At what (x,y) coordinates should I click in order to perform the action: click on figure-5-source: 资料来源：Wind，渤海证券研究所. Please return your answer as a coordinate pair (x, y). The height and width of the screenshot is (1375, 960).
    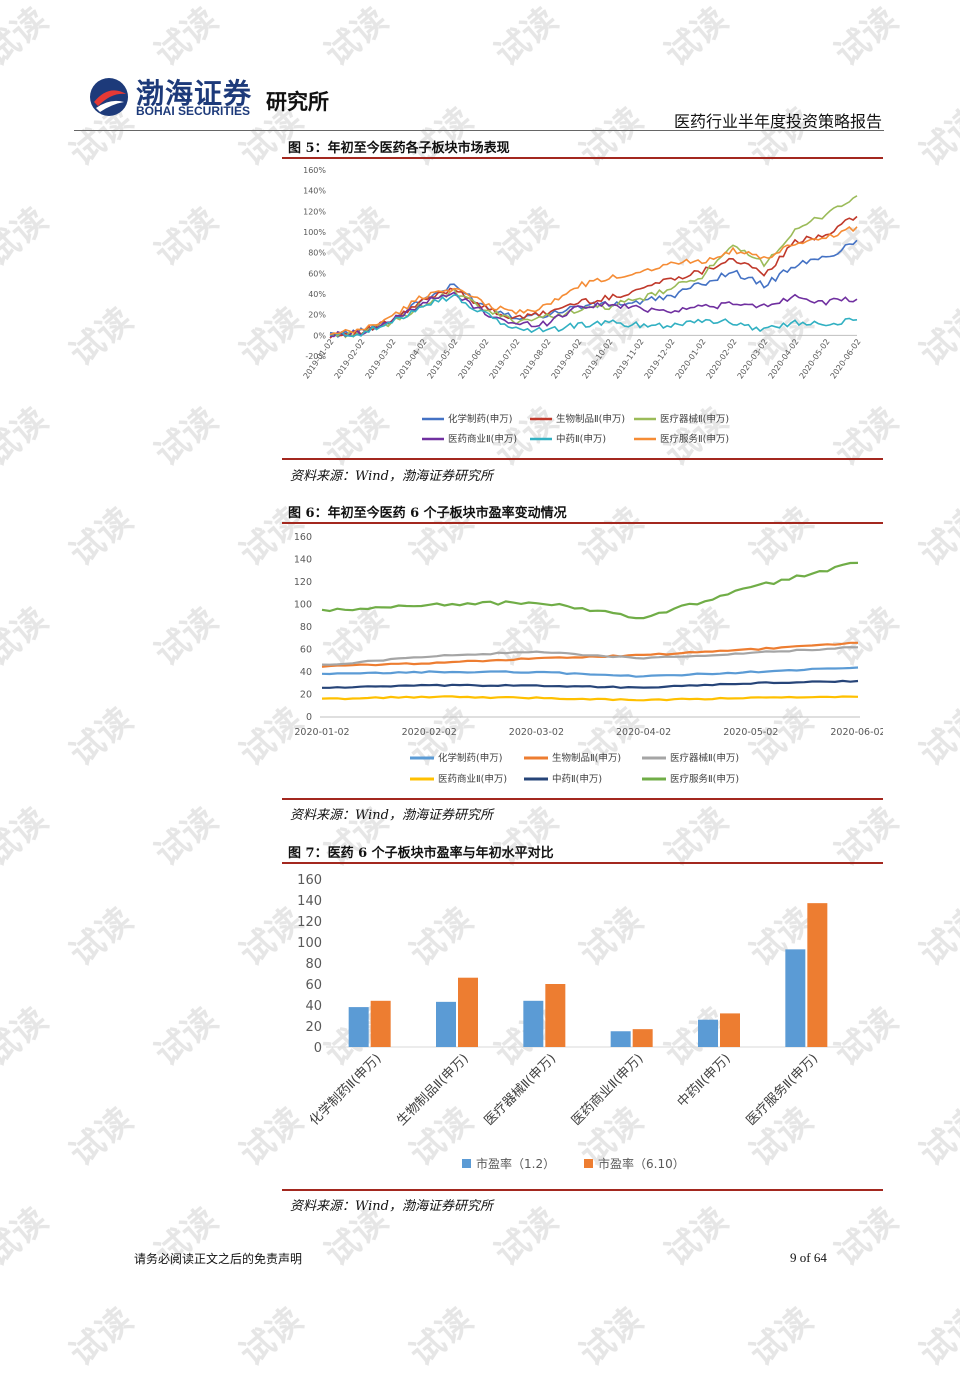
    Looking at the image, I should click on (391, 476).